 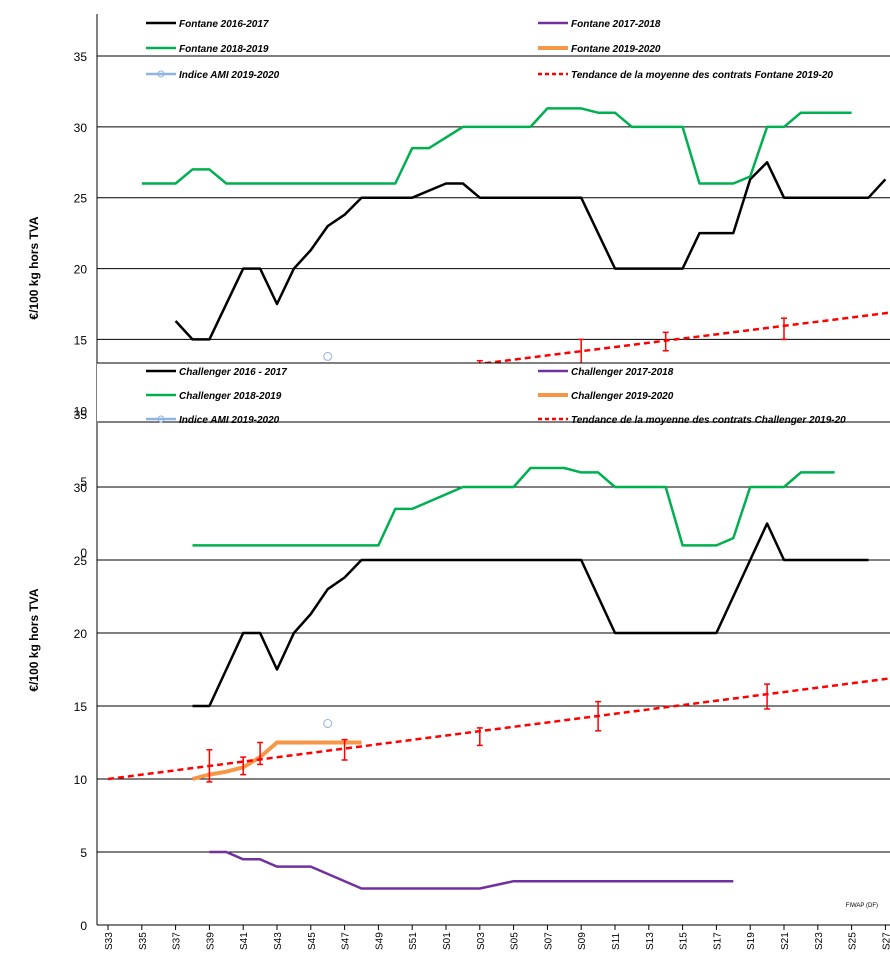 What do you see at coordinates (177, 941) in the screenshot?
I see `x-tick-label: S37` at bounding box center [177, 941].